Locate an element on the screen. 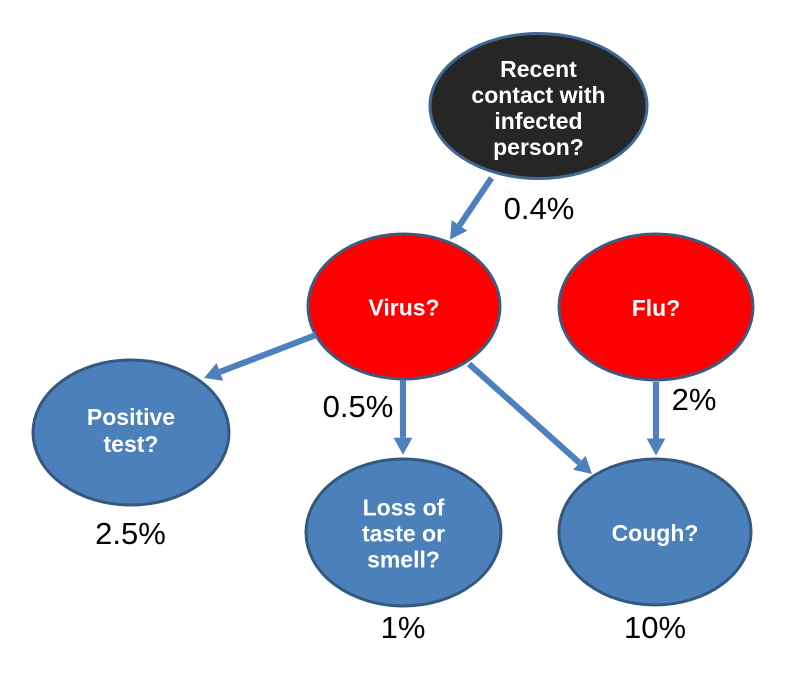 This screenshot has height=684, width=806. svg-text: taste or is located at coordinates (403, 534).